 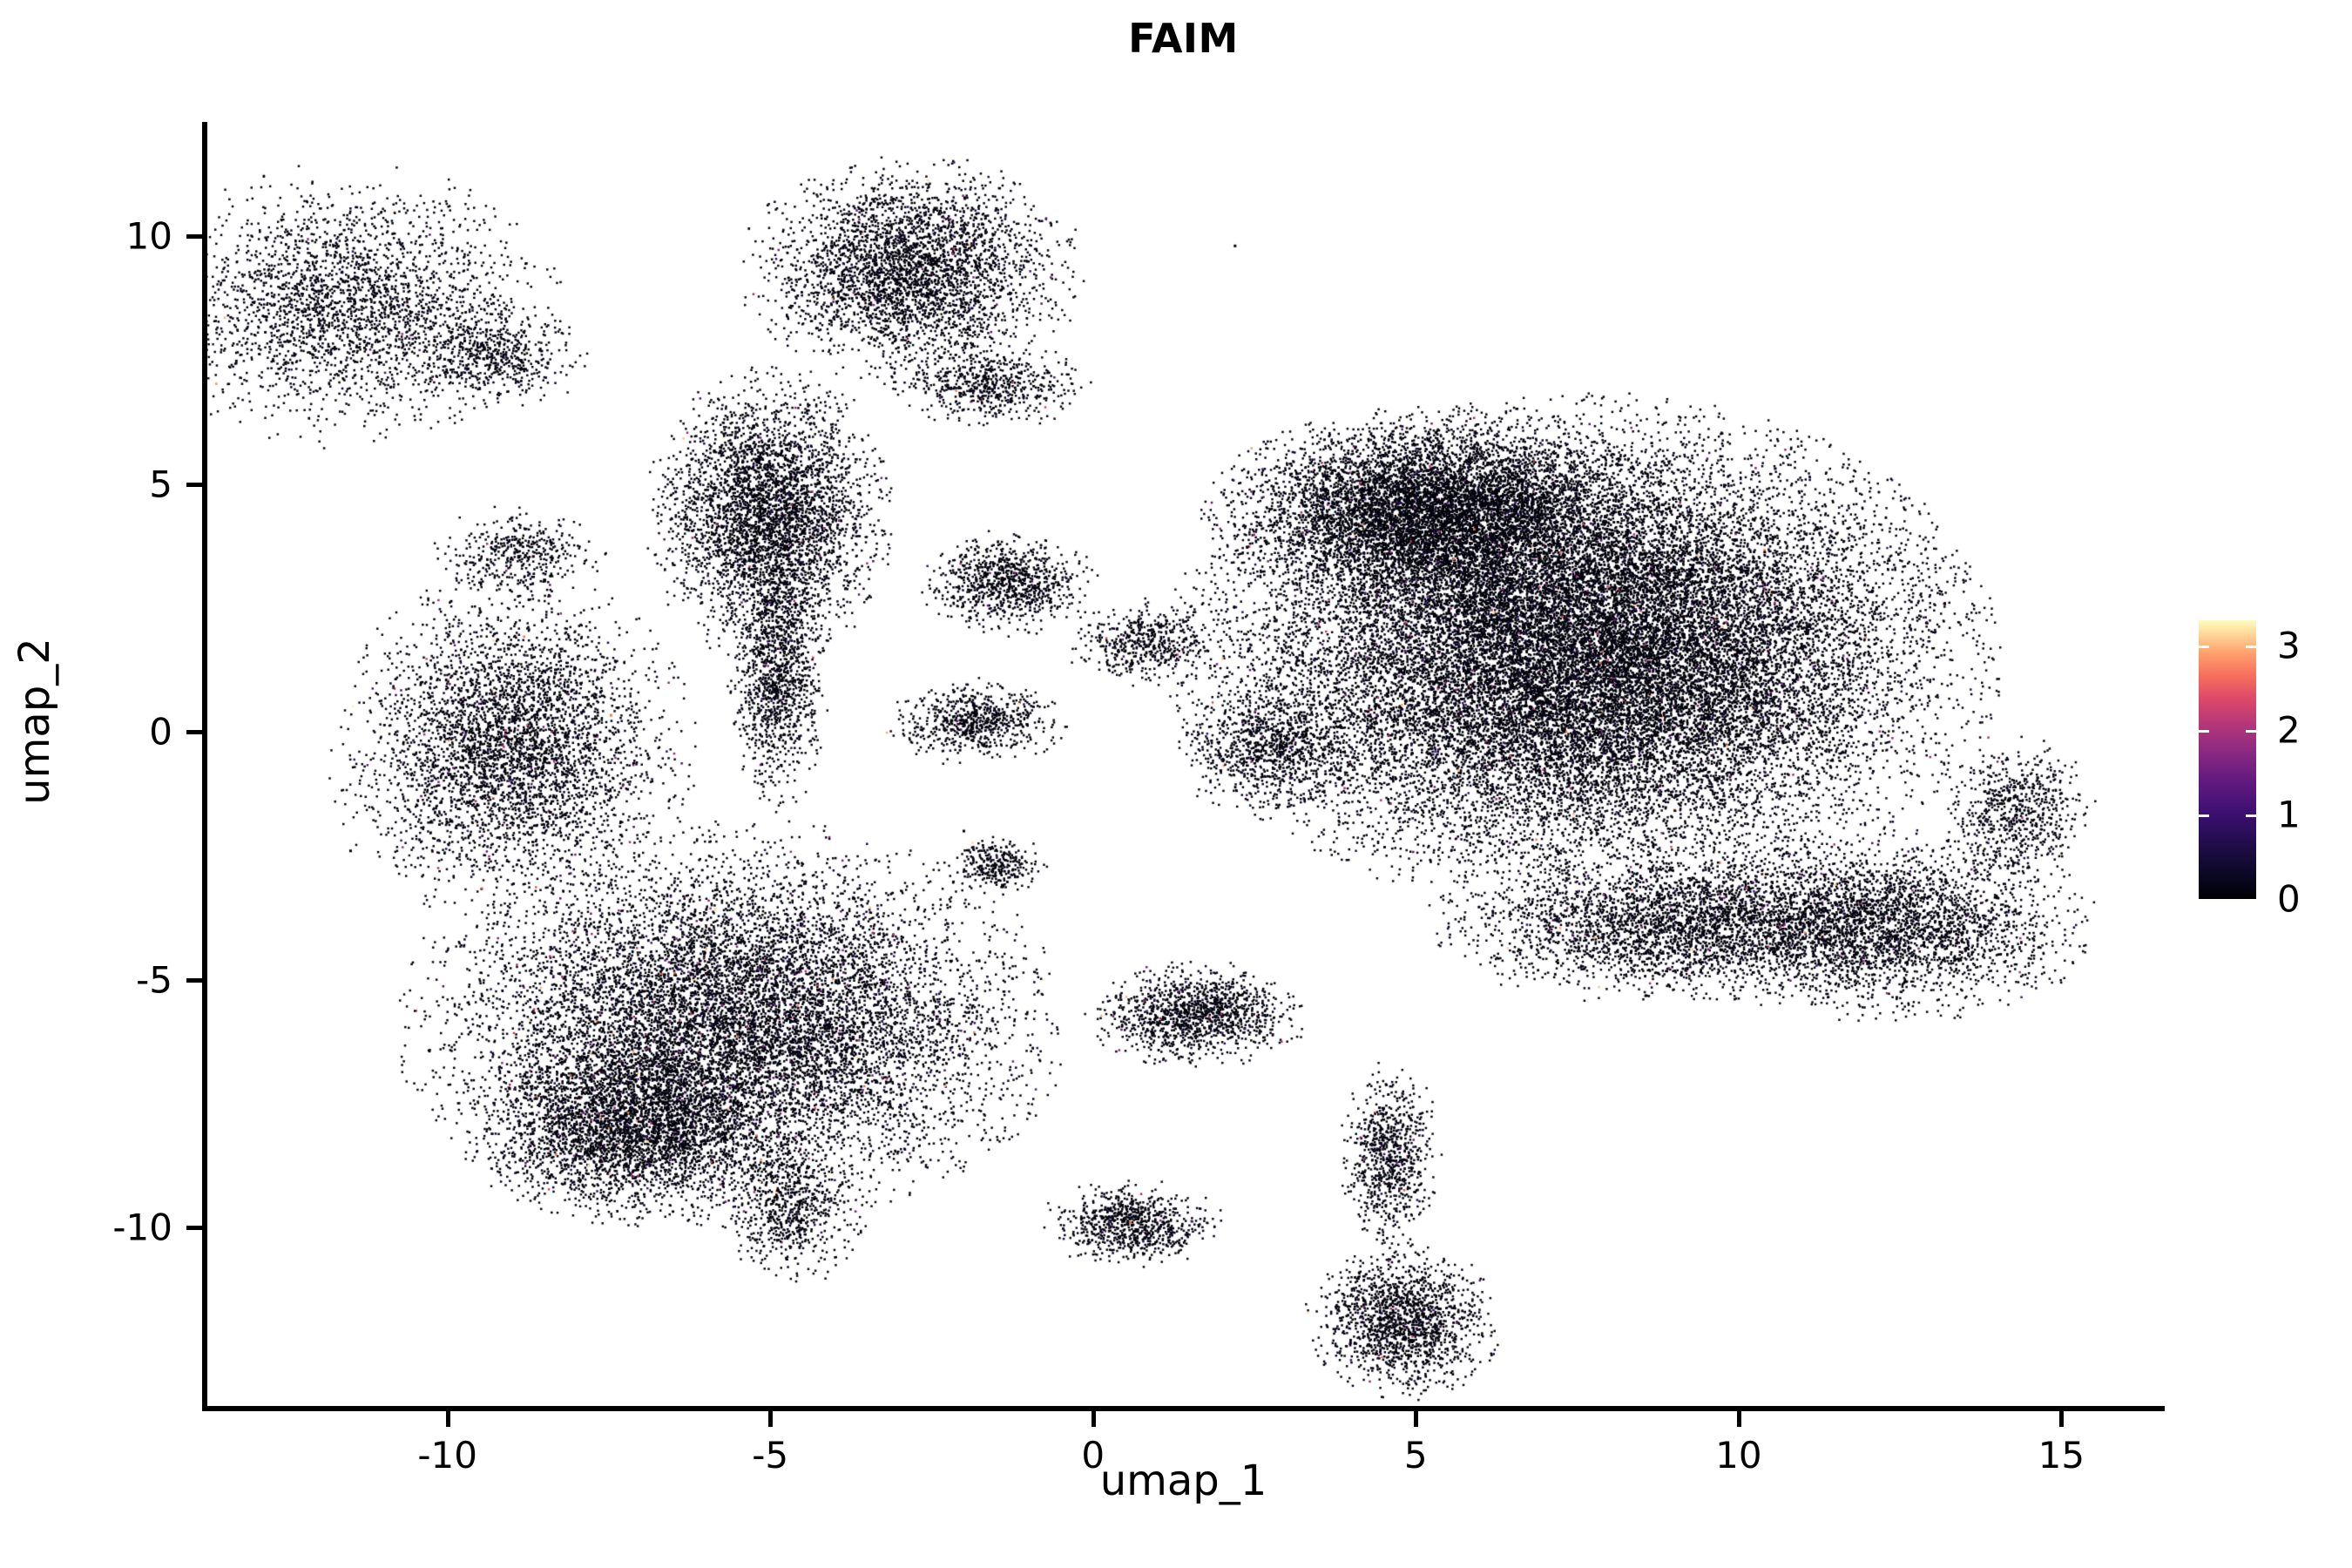 What do you see at coordinates (2289, 730) in the screenshot?
I see `colorbar-tick-label: 2` at bounding box center [2289, 730].